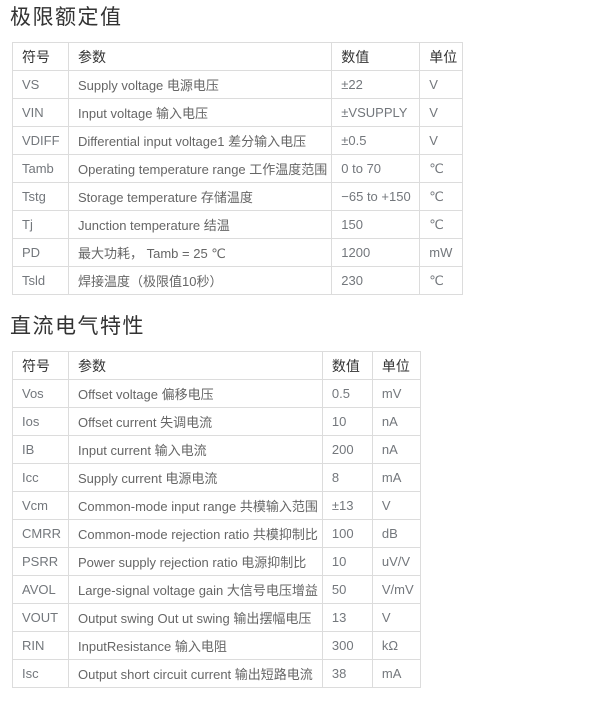 The image size is (615, 712). Describe the element at coordinates (200, 168) in the screenshot. I see `parameter-cell: Operating temperature range 工作温度范围` at that location.